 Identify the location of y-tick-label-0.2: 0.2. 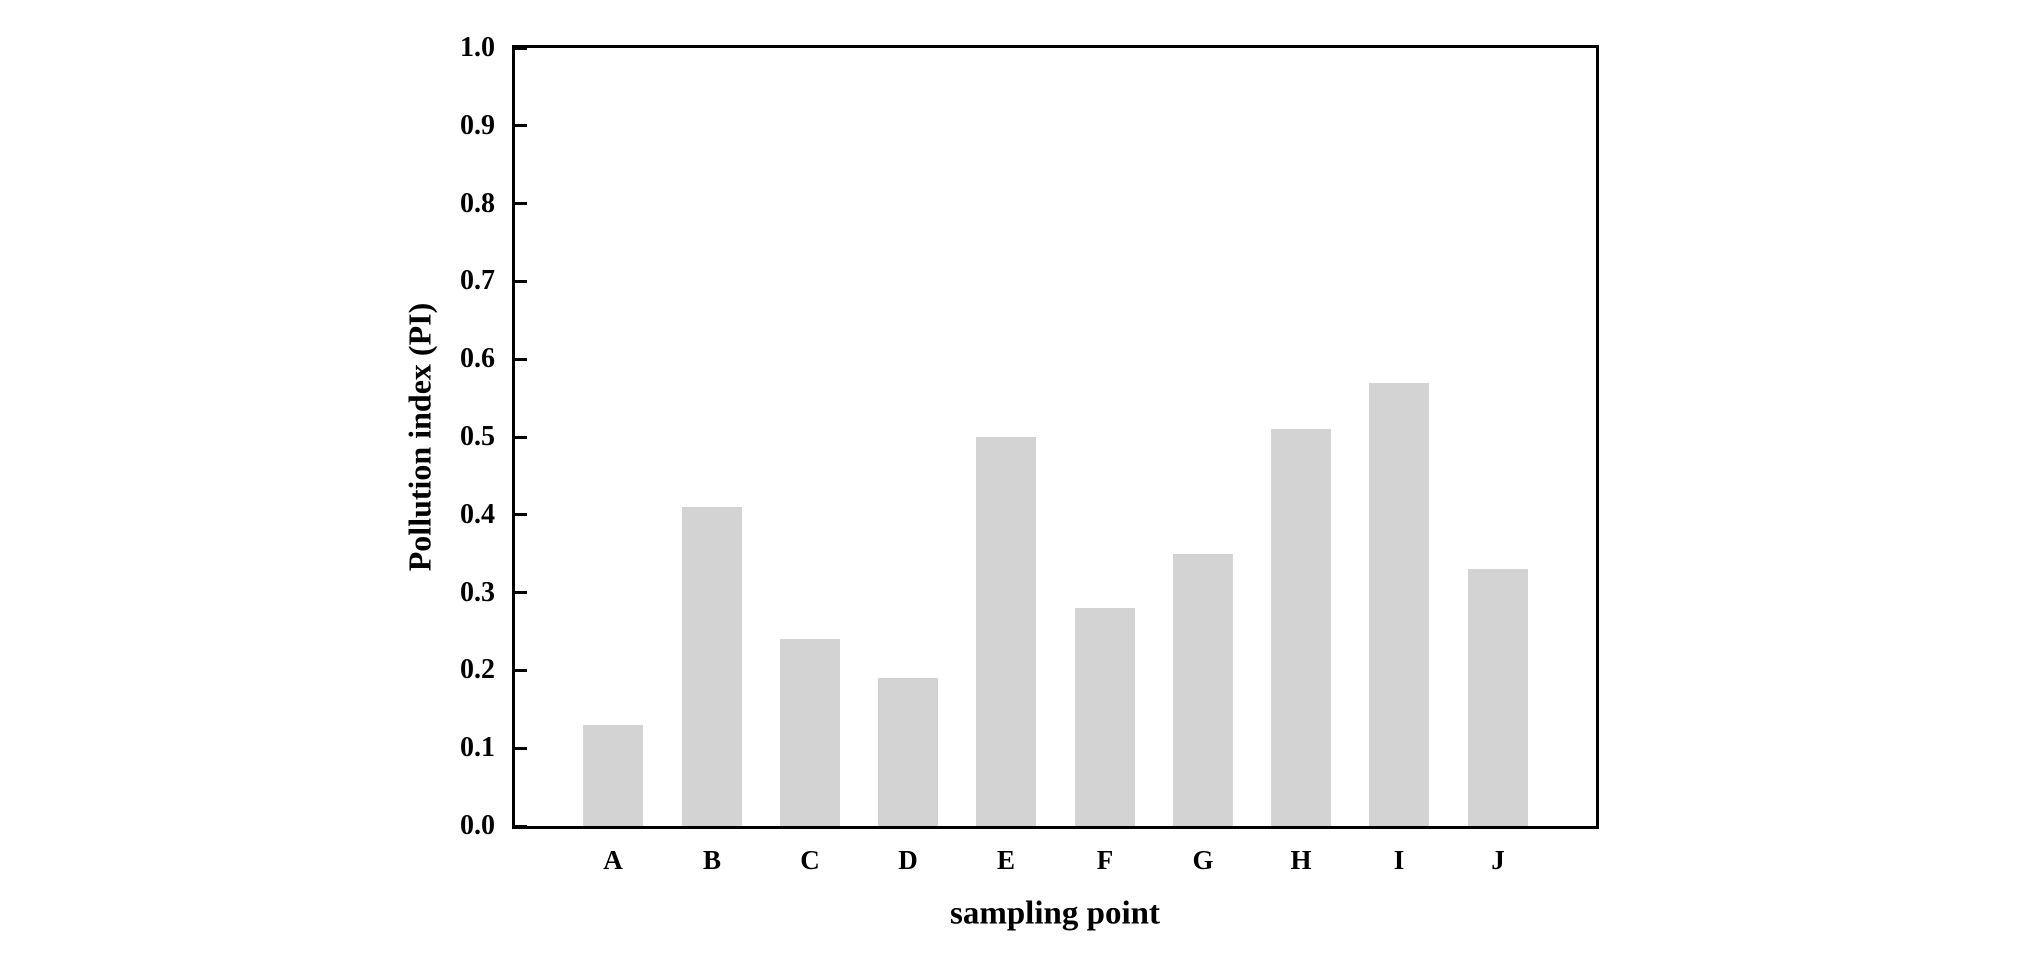
(477, 669).